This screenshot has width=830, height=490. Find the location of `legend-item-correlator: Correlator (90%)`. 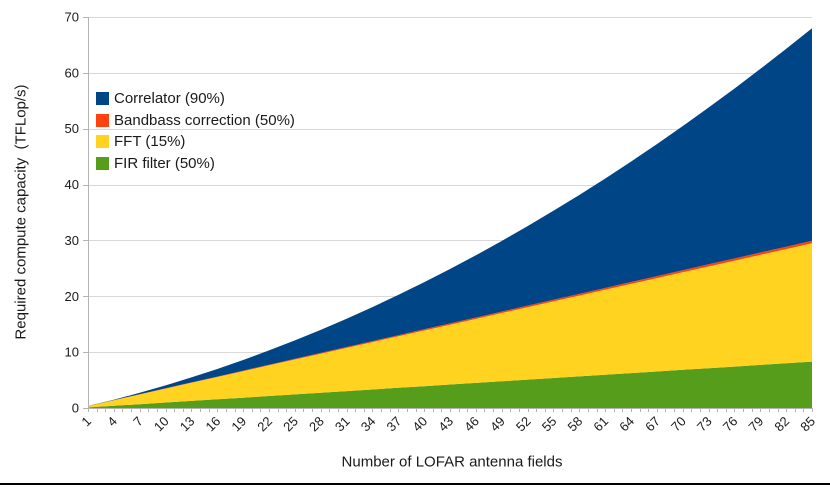

legend-item-correlator: Correlator (90%) is located at coordinates (195, 99).